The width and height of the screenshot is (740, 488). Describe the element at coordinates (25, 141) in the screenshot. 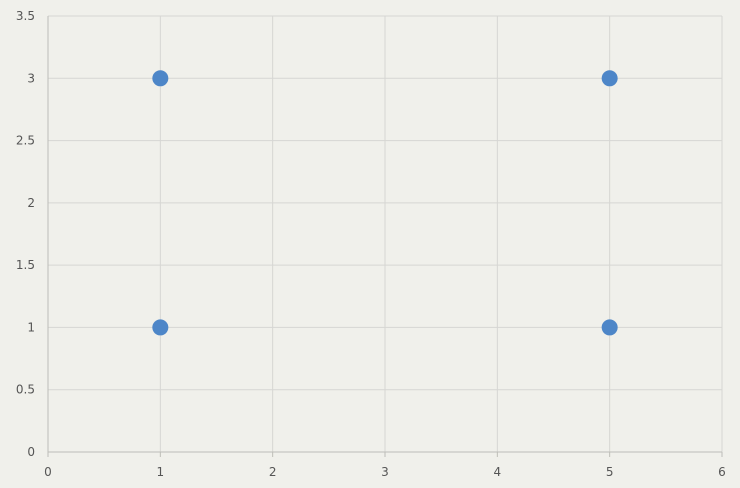

I see `y-tick-label: 2.5` at that location.